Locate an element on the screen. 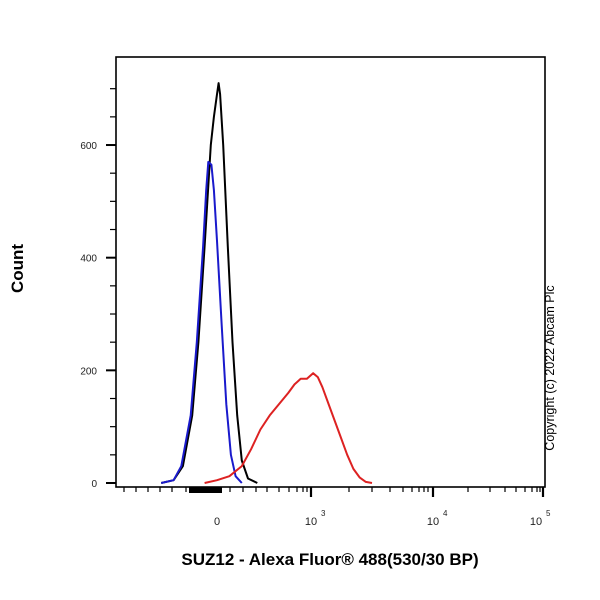 This screenshot has width=600, height=600. copyright-notice: Copyright (c) 2022 Abcam Plc is located at coordinates (550, 368).